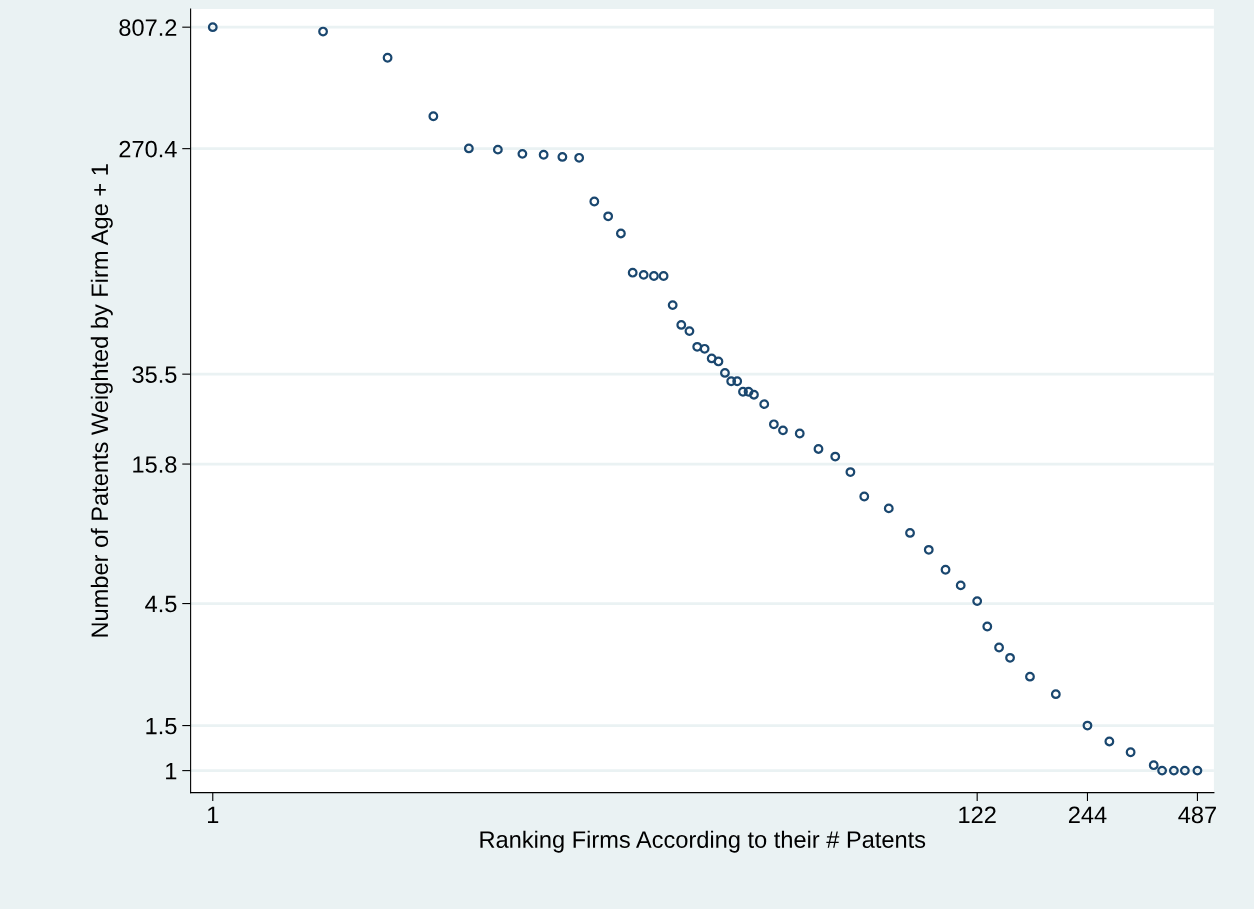  What do you see at coordinates (1087, 814) in the screenshot?
I see `x-tick-label: 244` at bounding box center [1087, 814].